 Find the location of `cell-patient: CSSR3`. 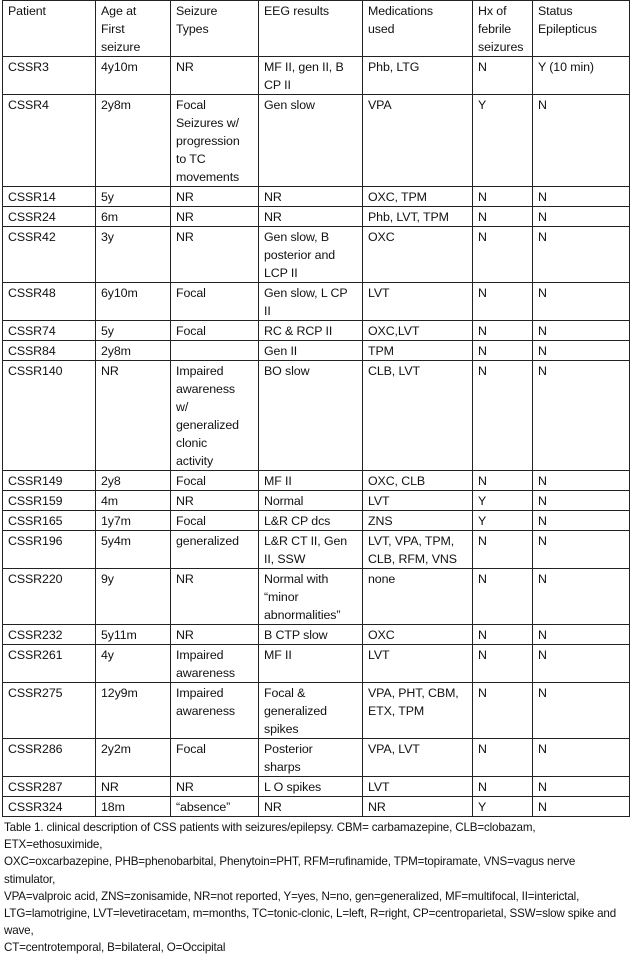

cell-patient: CSSR3 is located at coordinates (49, 75).